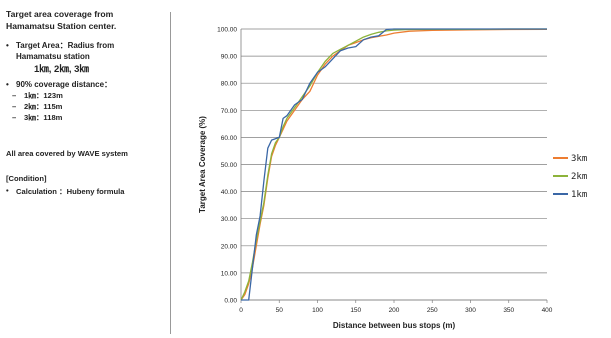 The height and width of the screenshot is (338, 611). What do you see at coordinates (579, 195) in the screenshot?
I see `legend-label-1km: 1km` at bounding box center [579, 195].